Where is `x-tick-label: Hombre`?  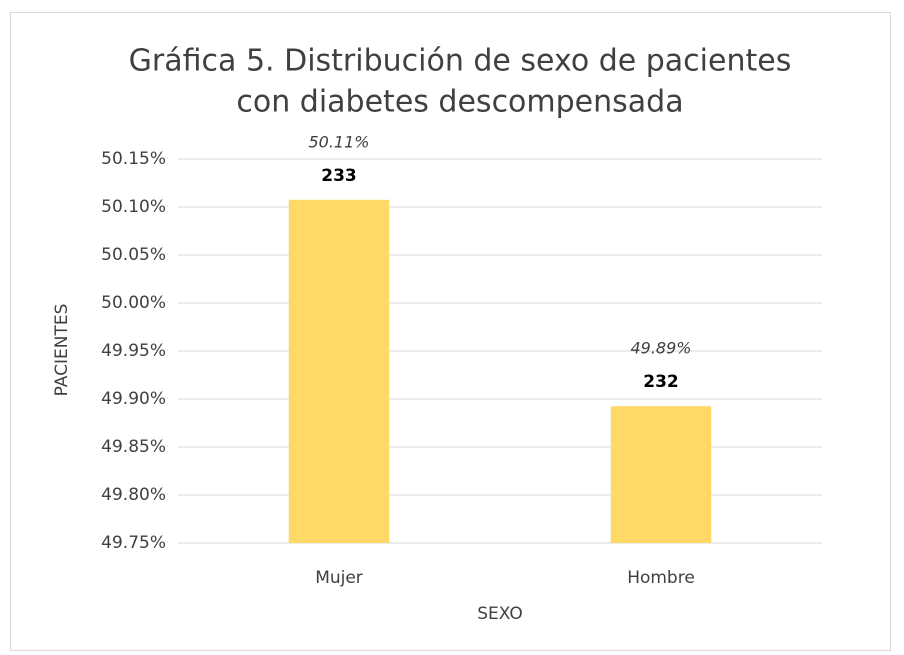 x-tick-label: Hombre is located at coordinates (661, 578).